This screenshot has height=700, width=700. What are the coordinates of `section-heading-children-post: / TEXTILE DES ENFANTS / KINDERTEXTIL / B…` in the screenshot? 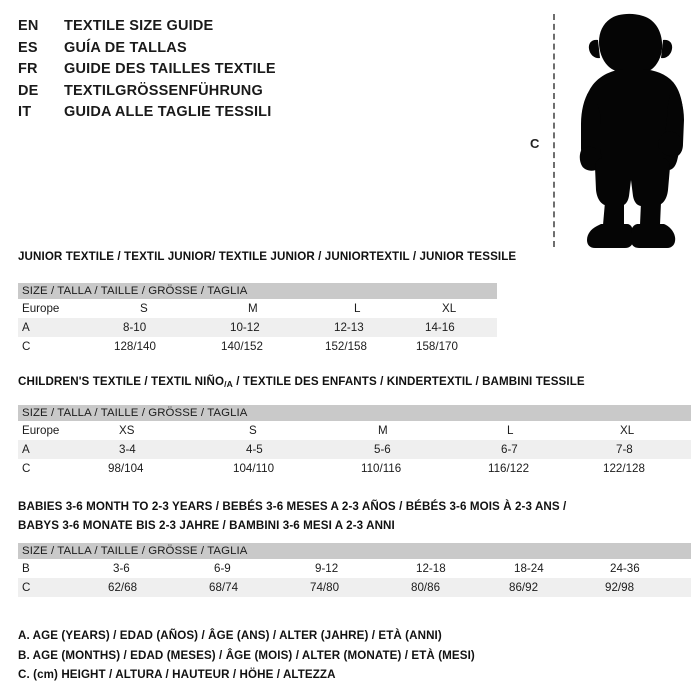 It's located at (408, 381).